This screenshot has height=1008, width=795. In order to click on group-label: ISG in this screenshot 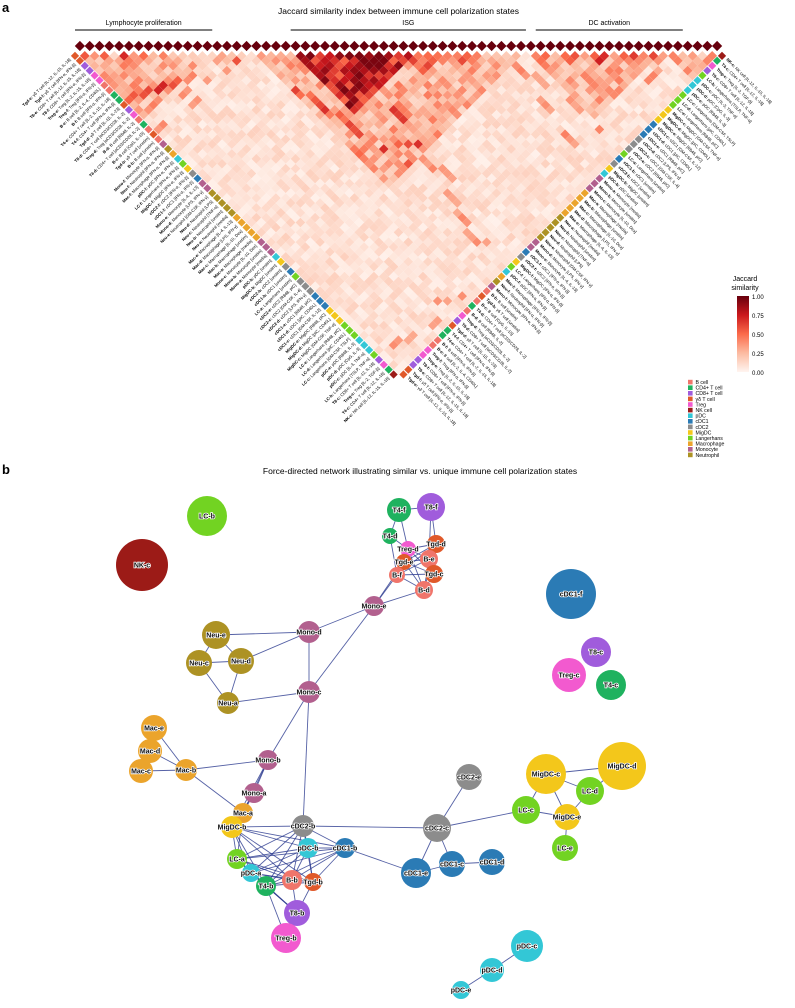, I will do `click(408, 23)`.